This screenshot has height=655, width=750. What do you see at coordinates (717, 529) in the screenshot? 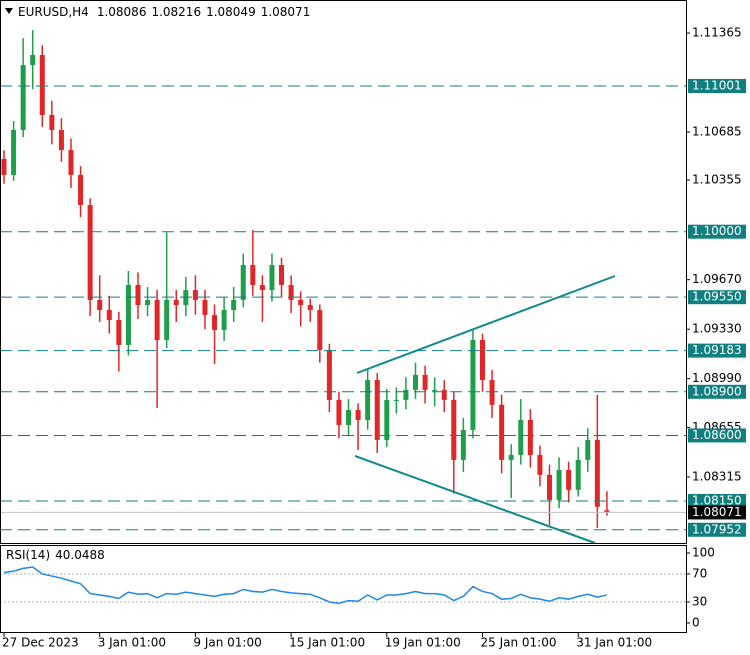
I see `level-label: 1.07952` at bounding box center [717, 529].